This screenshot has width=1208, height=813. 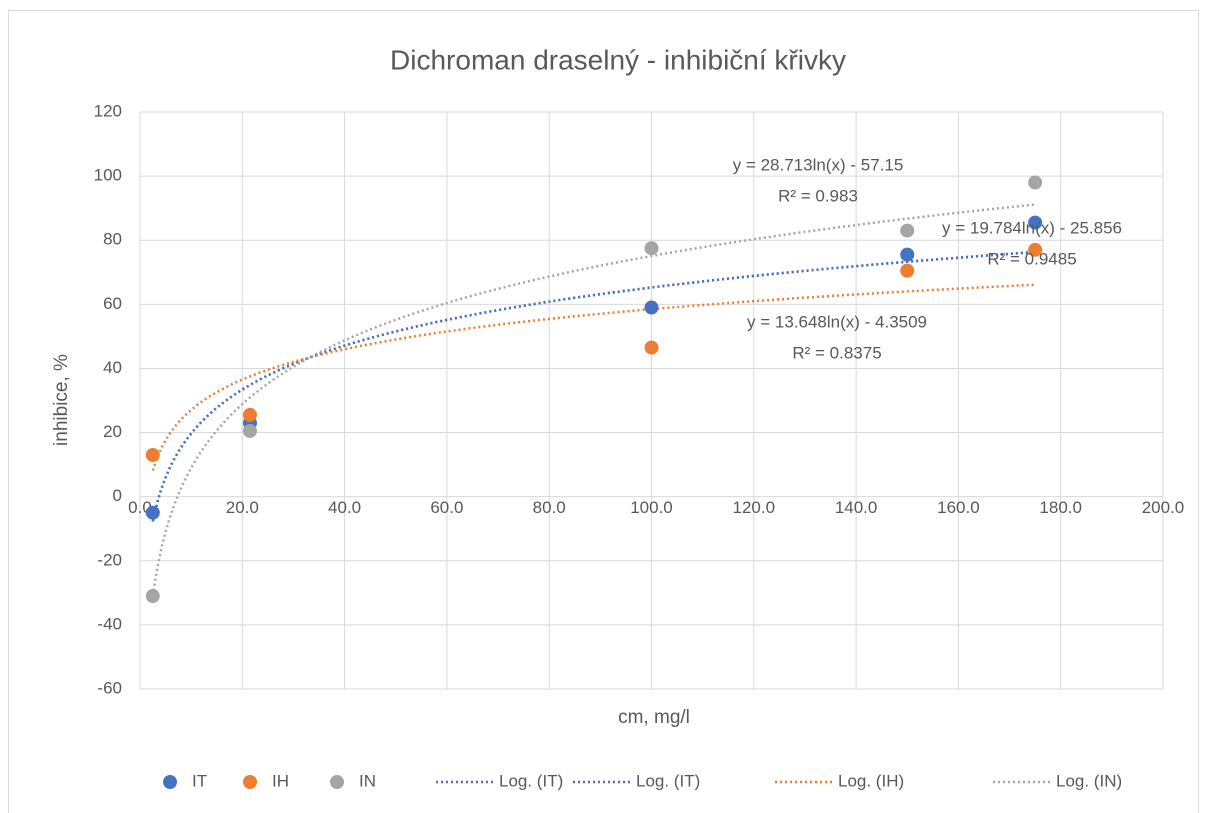 What do you see at coordinates (1031, 258) in the screenshot?
I see `trendline-r-squared: R² = 0.9485` at bounding box center [1031, 258].